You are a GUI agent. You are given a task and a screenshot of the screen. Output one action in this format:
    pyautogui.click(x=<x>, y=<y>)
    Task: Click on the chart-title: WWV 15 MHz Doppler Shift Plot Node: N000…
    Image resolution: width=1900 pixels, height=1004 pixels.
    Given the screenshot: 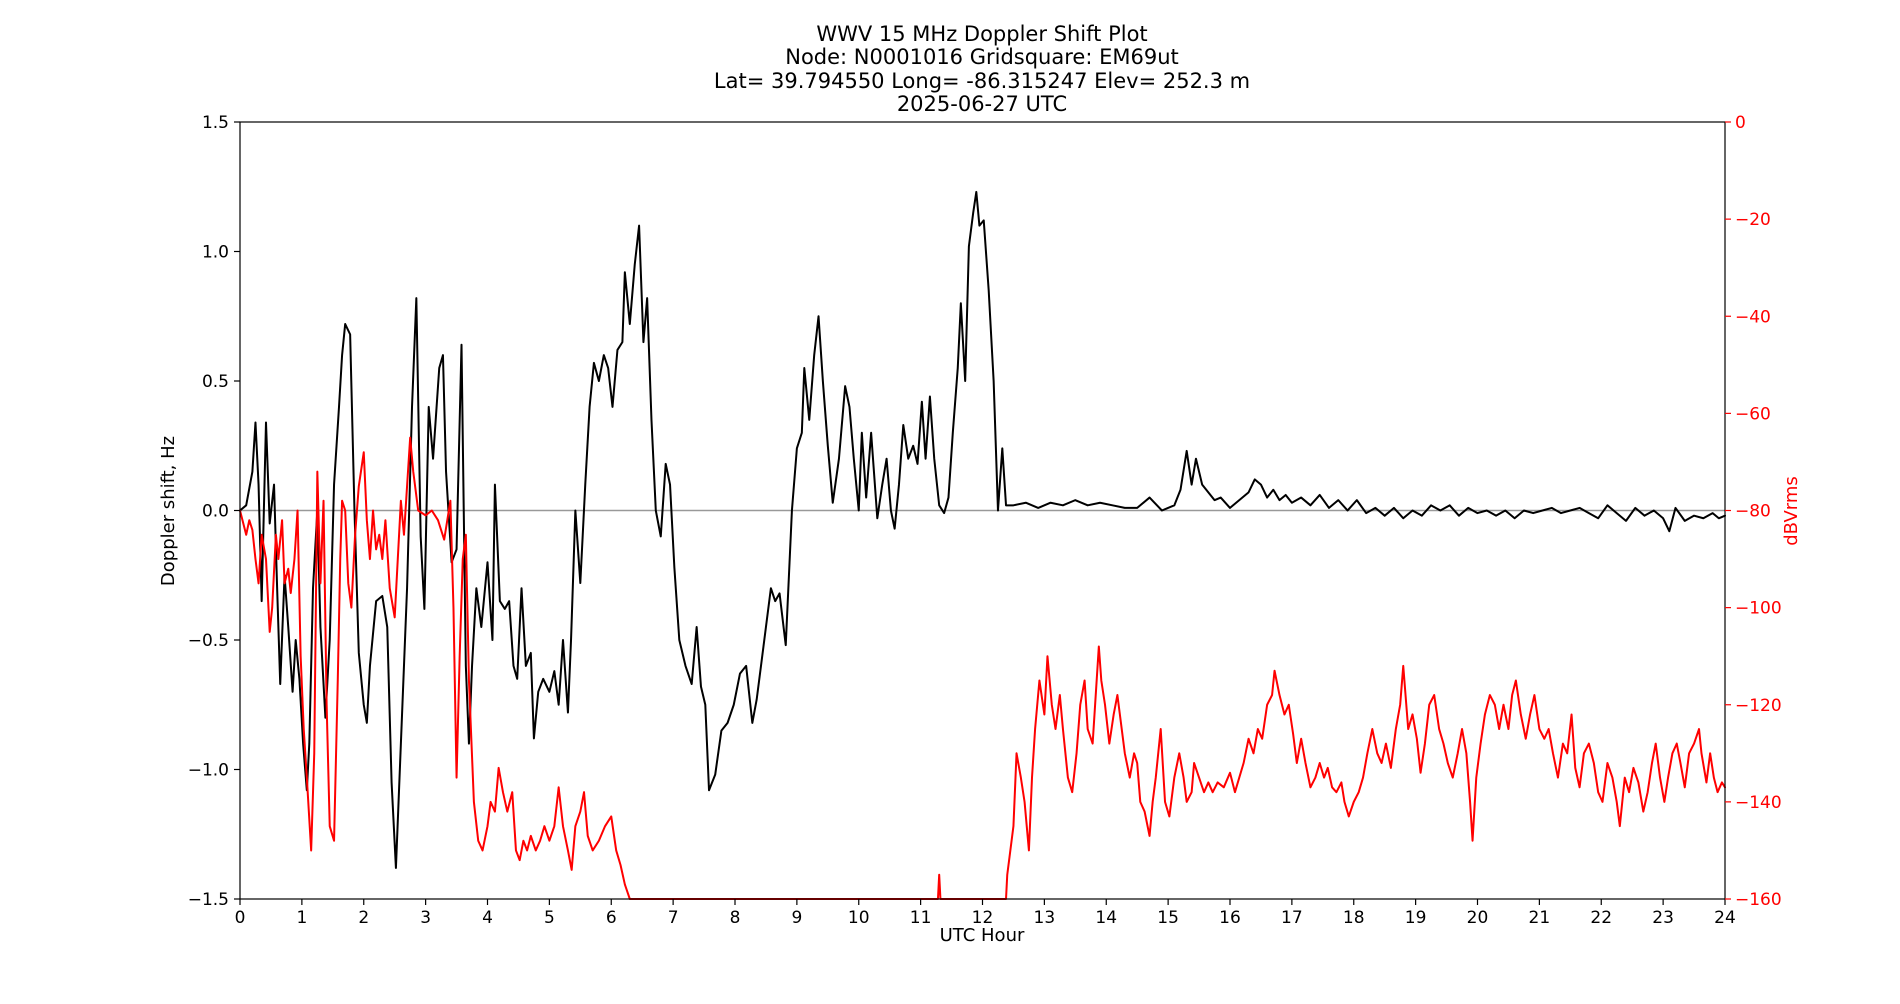 What is the action you would take?
    pyautogui.click(x=982, y=69)
    